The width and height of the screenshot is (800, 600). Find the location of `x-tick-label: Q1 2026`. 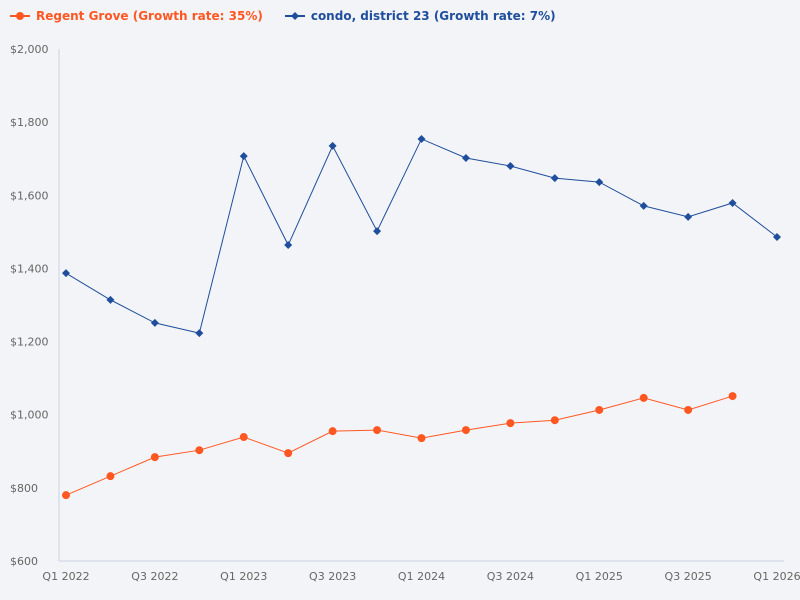

x-tick-label: Q1 2026 is located at coordinates (776, 576).